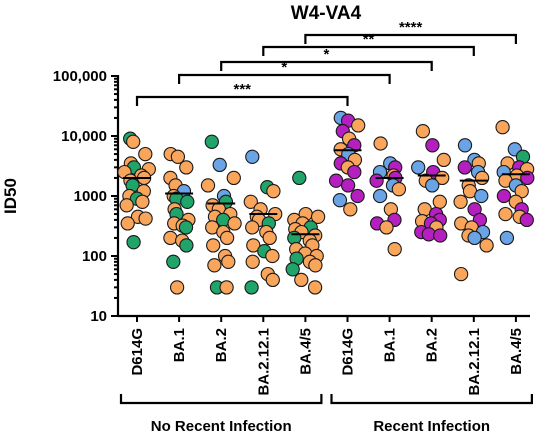 Image resolution: width=550 pixels, height=439 pixels. Describe the element at coordinates (431, 399) in the screenshot. I see `group-bracket` at that location.